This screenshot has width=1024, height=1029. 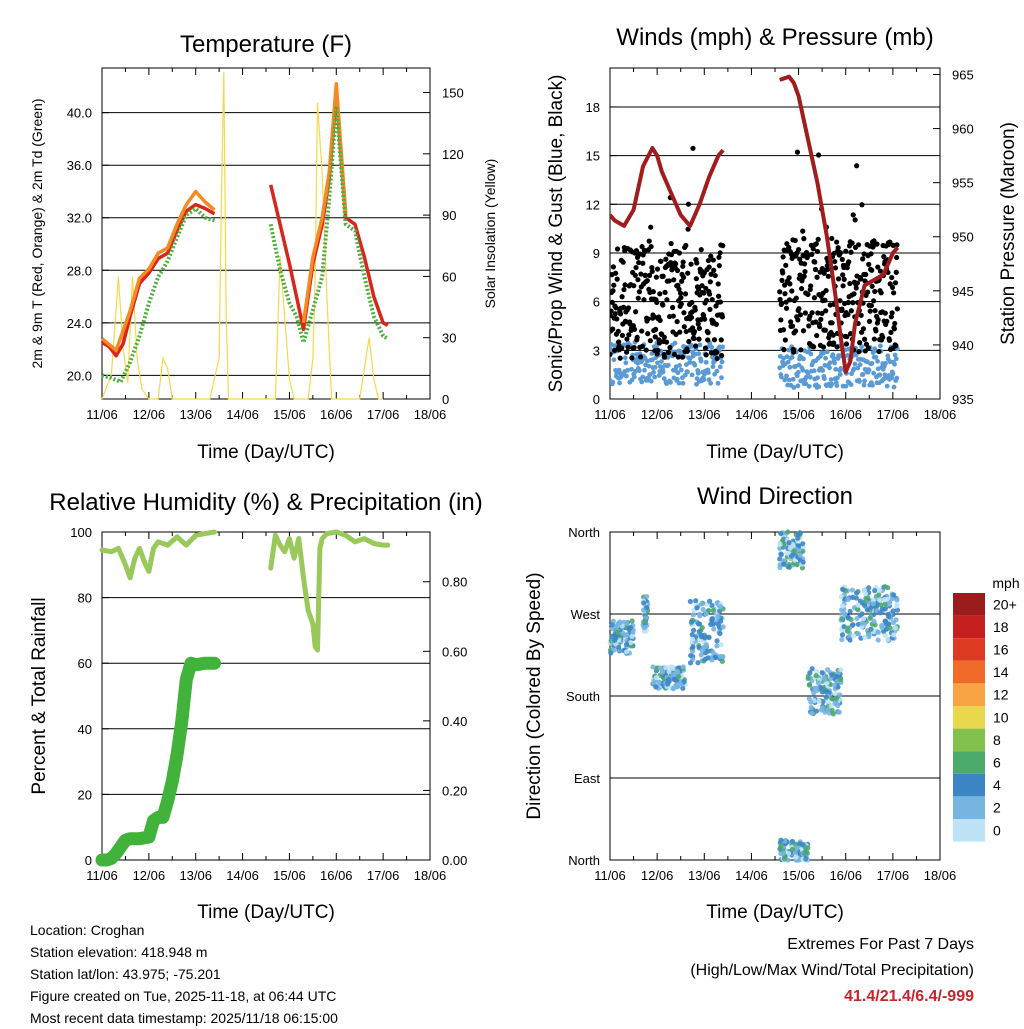 I want to click on humidity-frame, so click(x=266, y=696).